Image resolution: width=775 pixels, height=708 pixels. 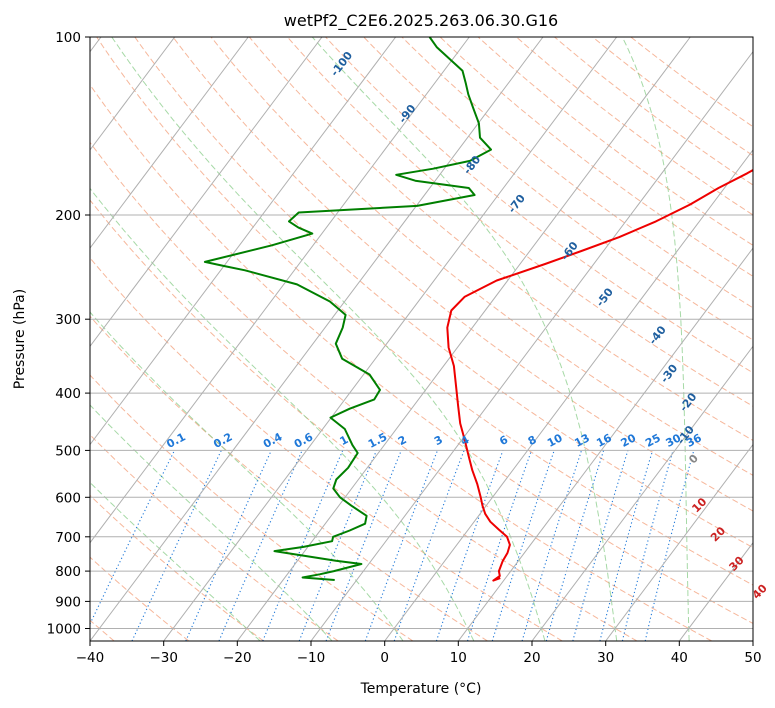 What do you see at coordinates (311, 658) in the screenshot?
I see `x-tick-label: −10` at bounding box center [311, 658].